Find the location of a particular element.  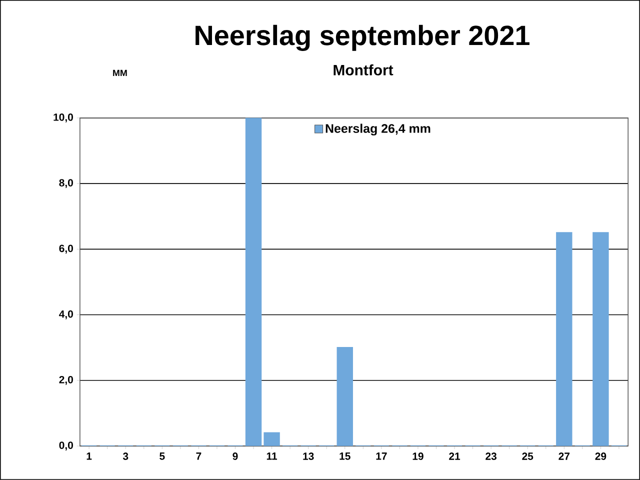

y-axis-title: MM is located at coordinates (120, 73).